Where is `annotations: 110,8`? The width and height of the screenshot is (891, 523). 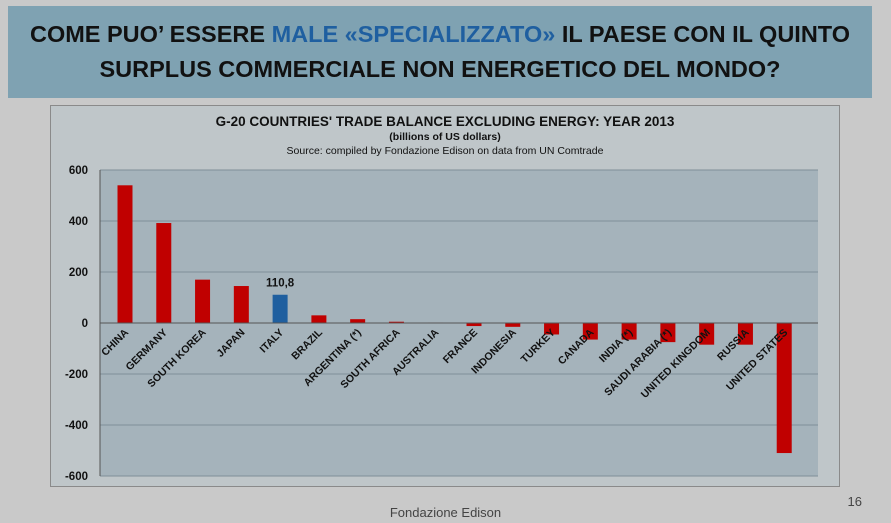
annotations: 110,8 is located at coordinates (280, 284).